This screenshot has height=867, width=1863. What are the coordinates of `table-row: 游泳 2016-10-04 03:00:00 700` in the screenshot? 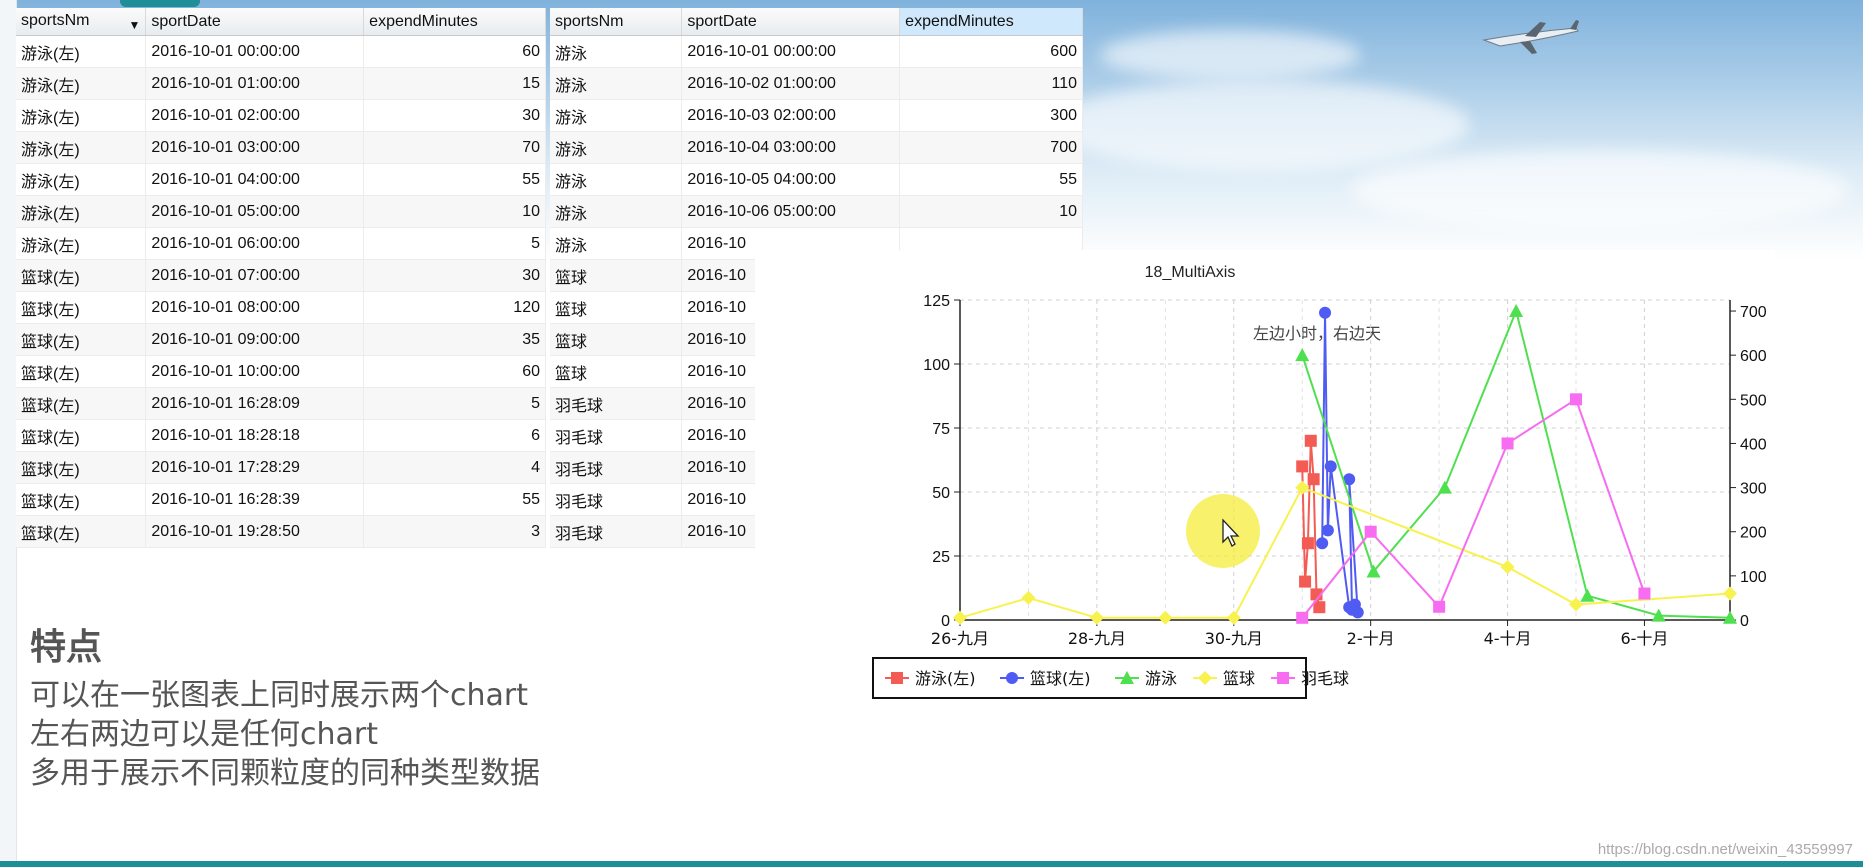 It's located at (816, 147).